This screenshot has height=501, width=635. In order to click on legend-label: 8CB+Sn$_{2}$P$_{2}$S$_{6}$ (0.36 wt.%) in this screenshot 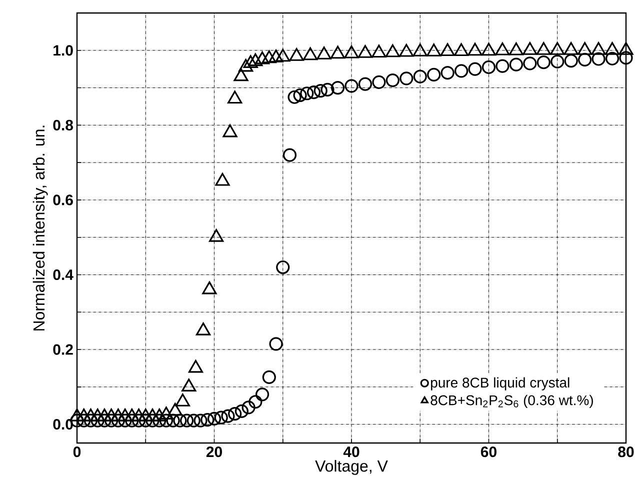, I will do `click(511, 401)`.